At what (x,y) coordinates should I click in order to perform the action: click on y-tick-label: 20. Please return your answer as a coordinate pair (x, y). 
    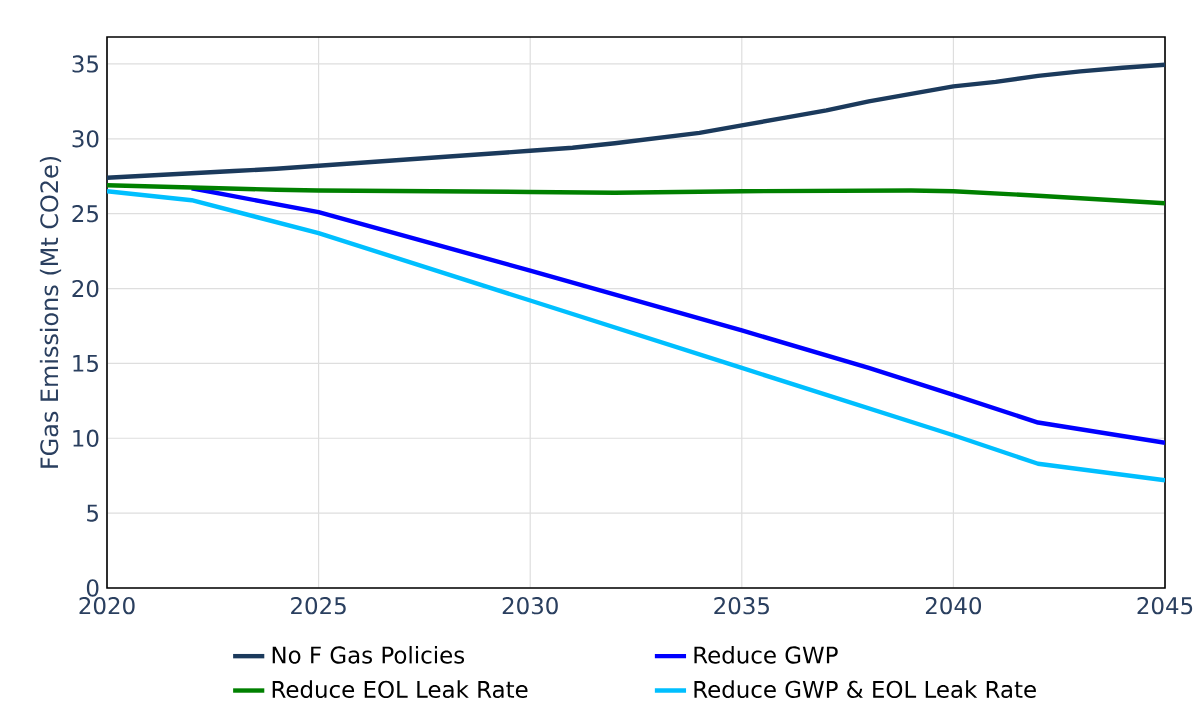
    Looking at the image, I should click on (85, 288).